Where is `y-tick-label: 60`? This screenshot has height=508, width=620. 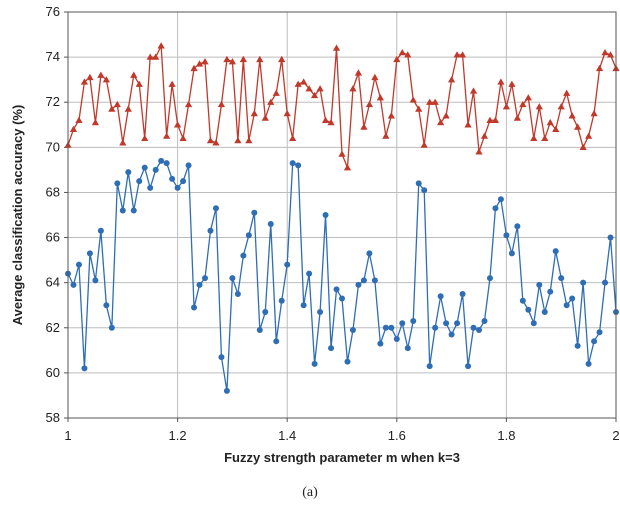 y-tick-label: 60 is located at coordinates (53, 372).